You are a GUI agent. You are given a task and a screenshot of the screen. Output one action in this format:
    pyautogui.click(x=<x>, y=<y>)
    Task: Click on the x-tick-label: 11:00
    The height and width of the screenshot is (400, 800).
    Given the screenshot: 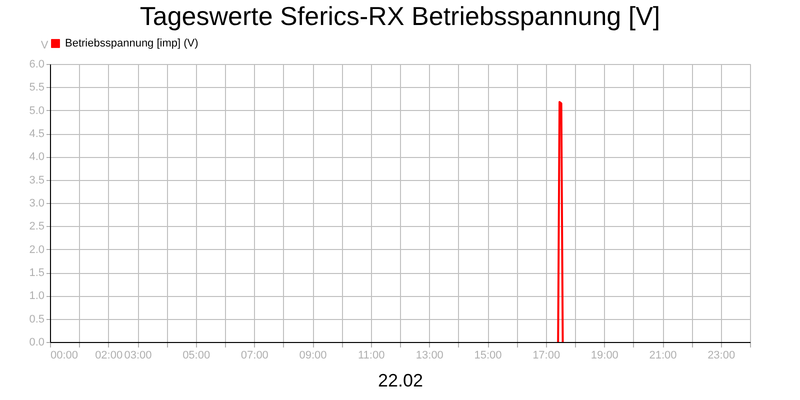 What is the action you would take?
    pyautogui.click(x=371, y=356)
    